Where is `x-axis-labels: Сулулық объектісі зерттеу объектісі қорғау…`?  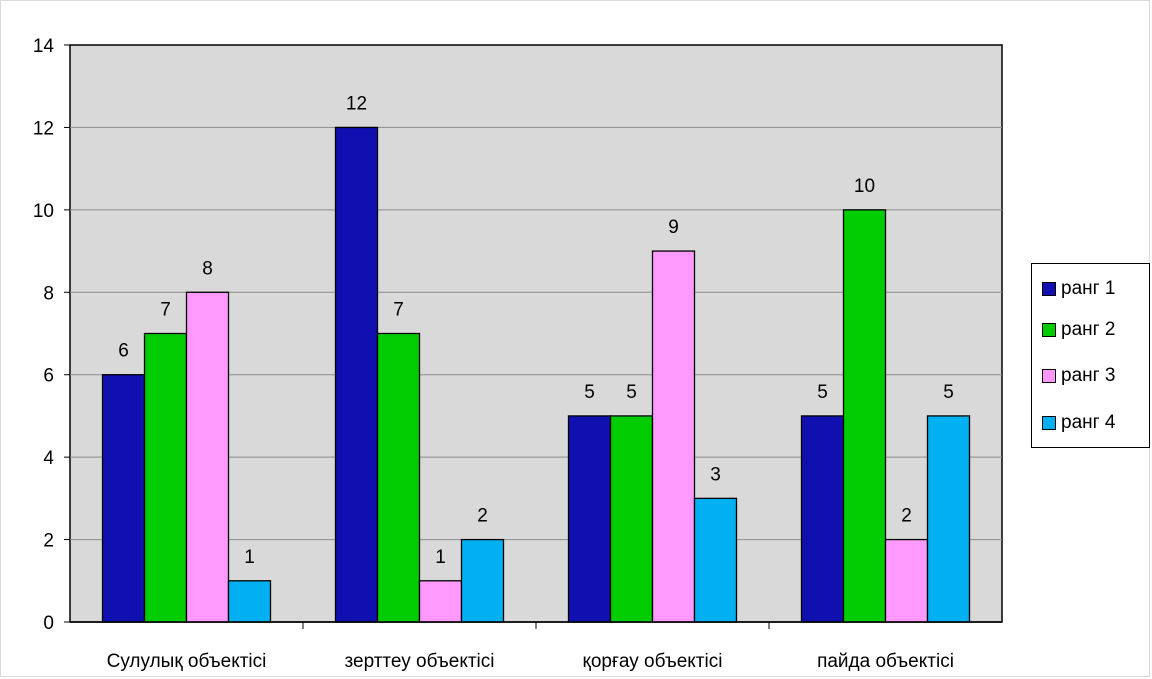 x-axis-labels: Сулулық объектісі зерттеу объектісі қорғау… is located at coordinates (530, 647).